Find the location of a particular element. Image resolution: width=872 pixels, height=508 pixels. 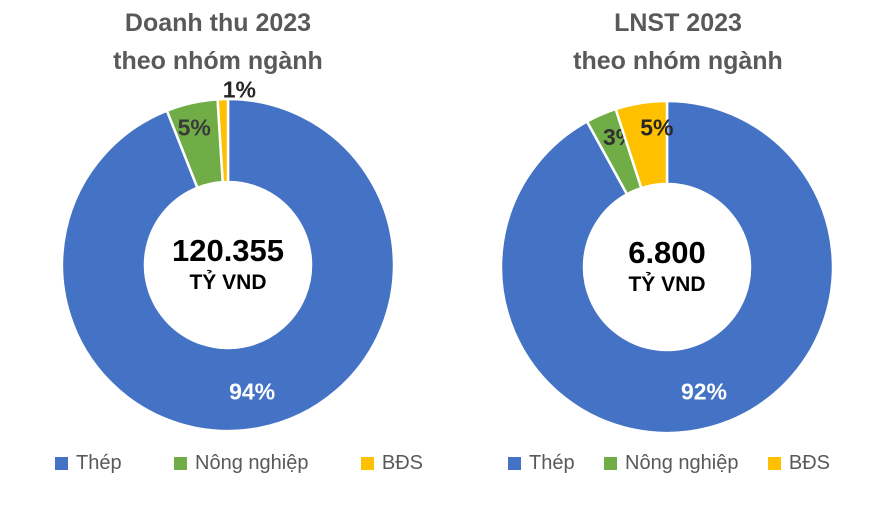

chart-title-line1: Doanh thu 2023 is located at coordinates (218, 23).